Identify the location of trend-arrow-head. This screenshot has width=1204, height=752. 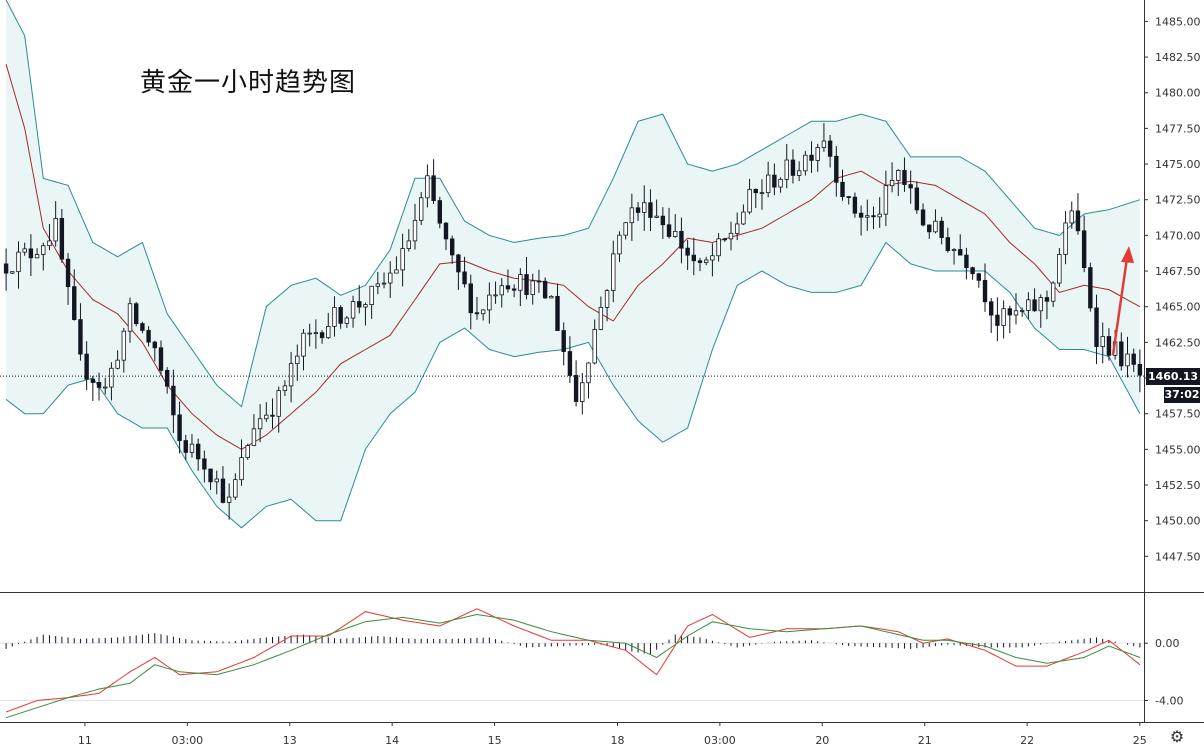
(1127, 254).